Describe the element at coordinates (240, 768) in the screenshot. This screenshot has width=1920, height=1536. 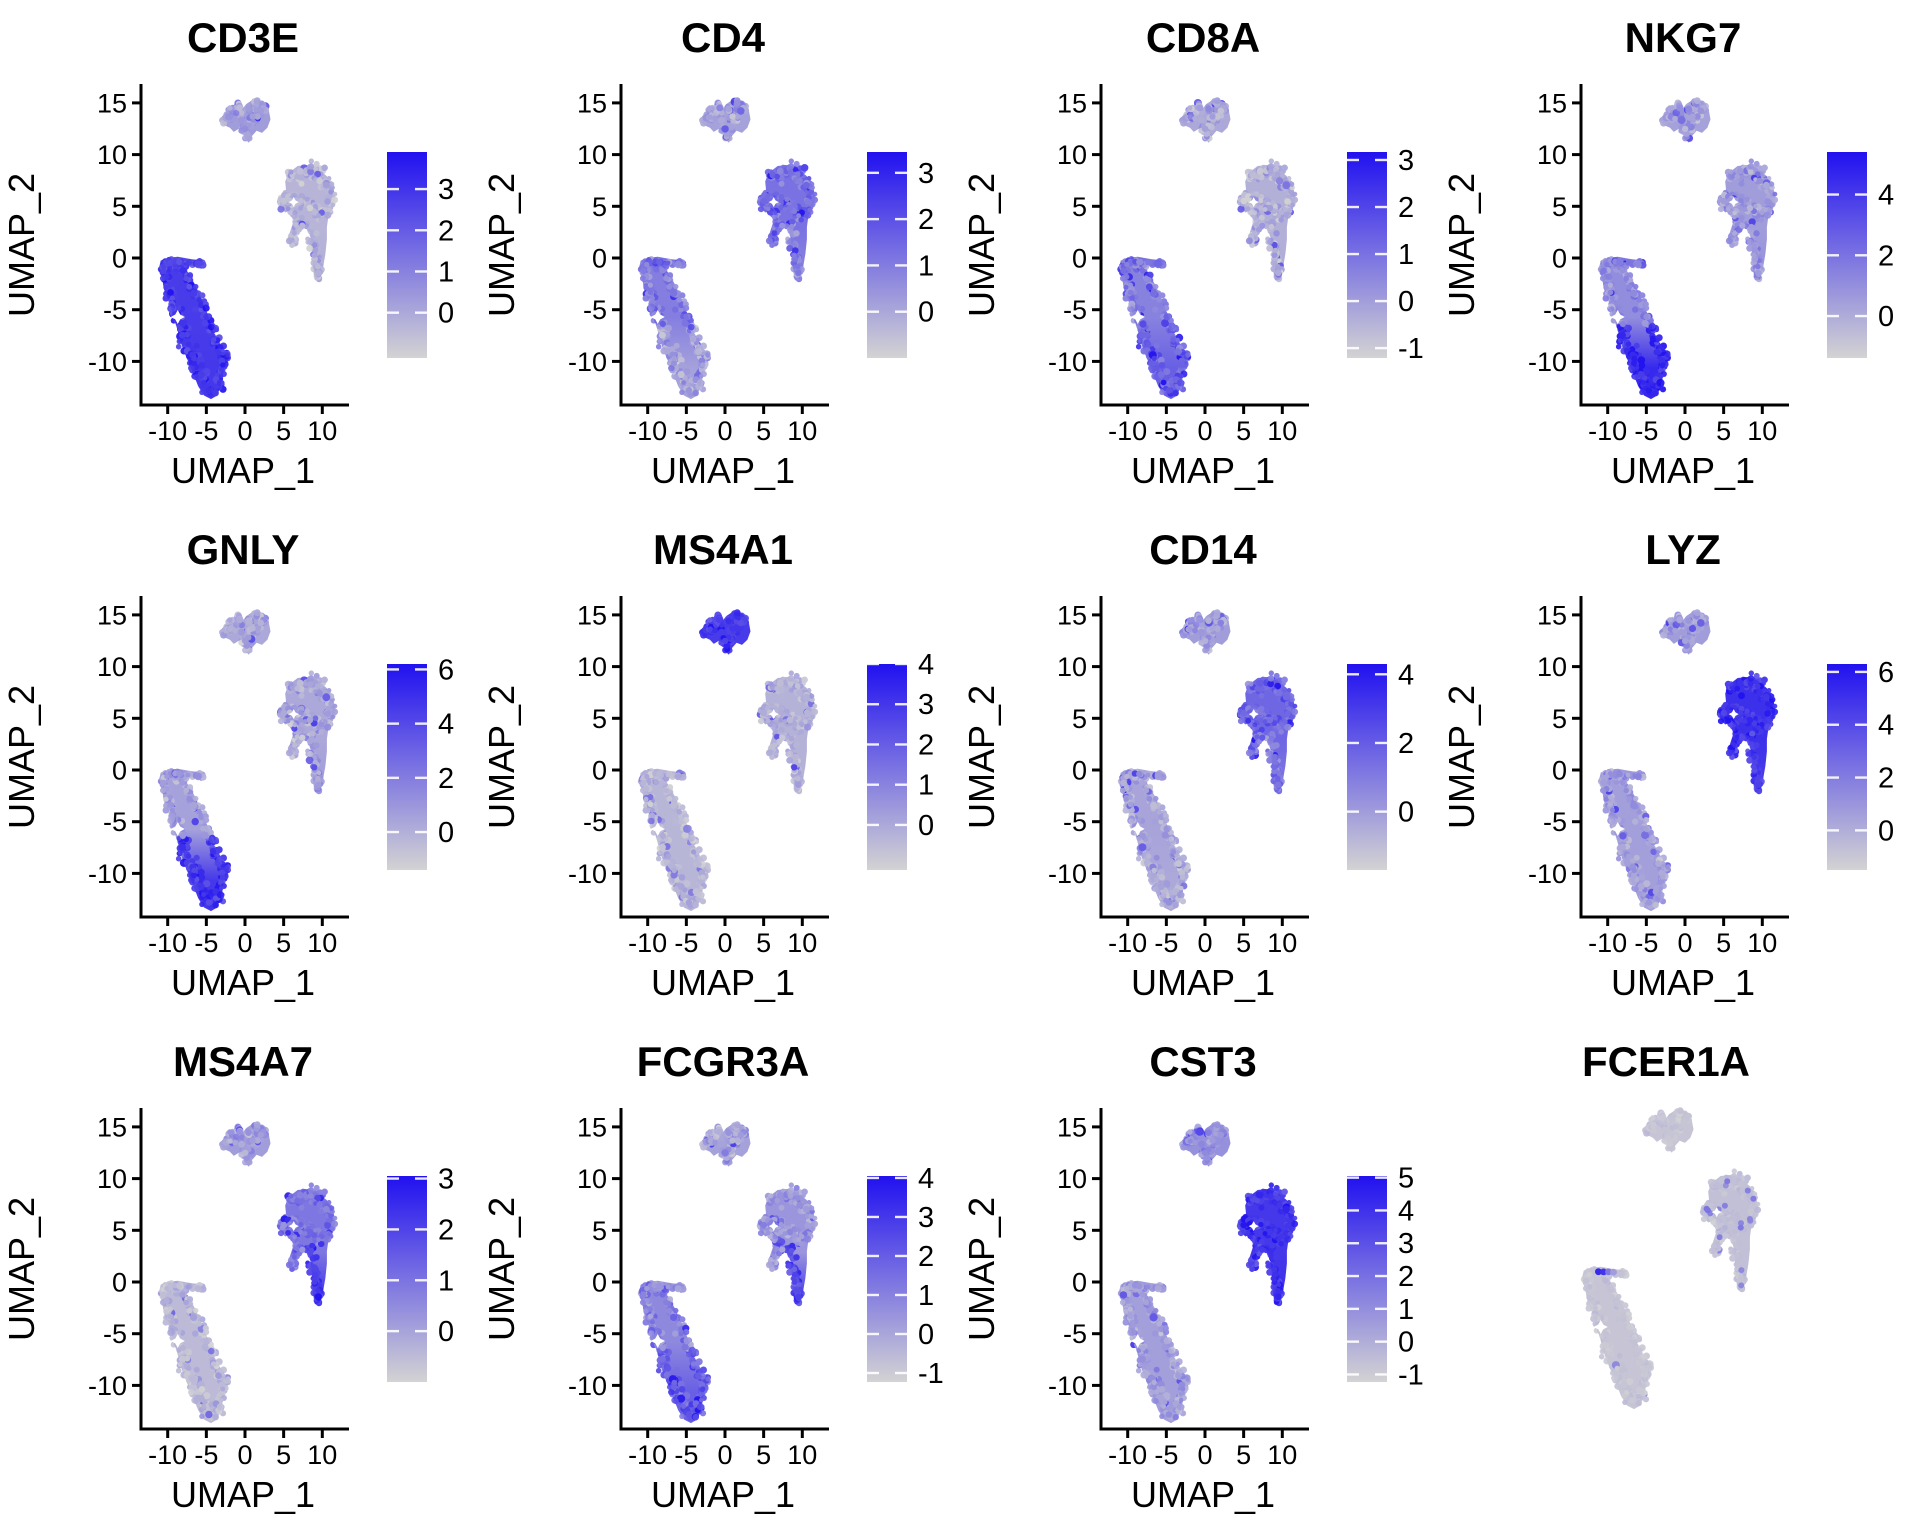
I see `feature-panel-gnly: GNLY -10 -5 0 5 10 15 10 5 0 -5 -10 UMAP_1 UMAP_2 6 4 2 0` at that location.